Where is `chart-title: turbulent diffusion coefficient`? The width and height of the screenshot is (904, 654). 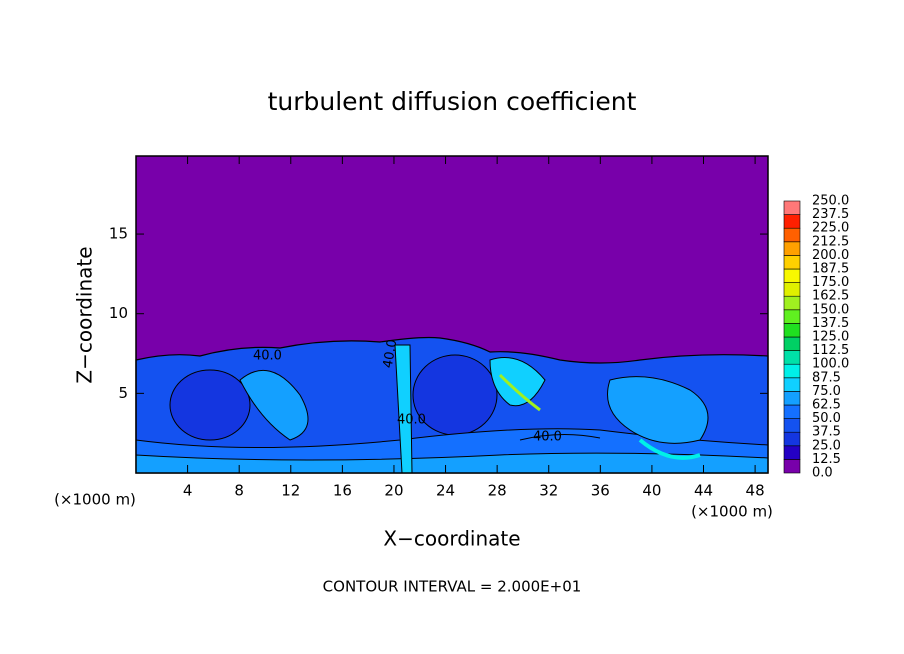
chart-title: turbulent diffusion coefficient is located at coordinates (452, 101).